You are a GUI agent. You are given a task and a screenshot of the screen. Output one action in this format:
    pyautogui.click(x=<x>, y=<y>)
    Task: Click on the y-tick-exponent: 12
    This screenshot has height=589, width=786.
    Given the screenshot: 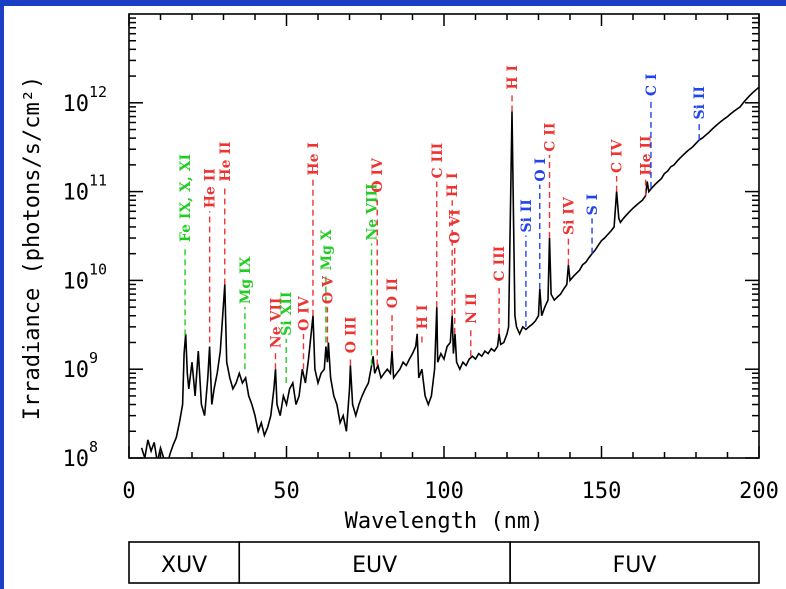 What is the action you would take?
    pyautogui.click(x=98, y=92)
    